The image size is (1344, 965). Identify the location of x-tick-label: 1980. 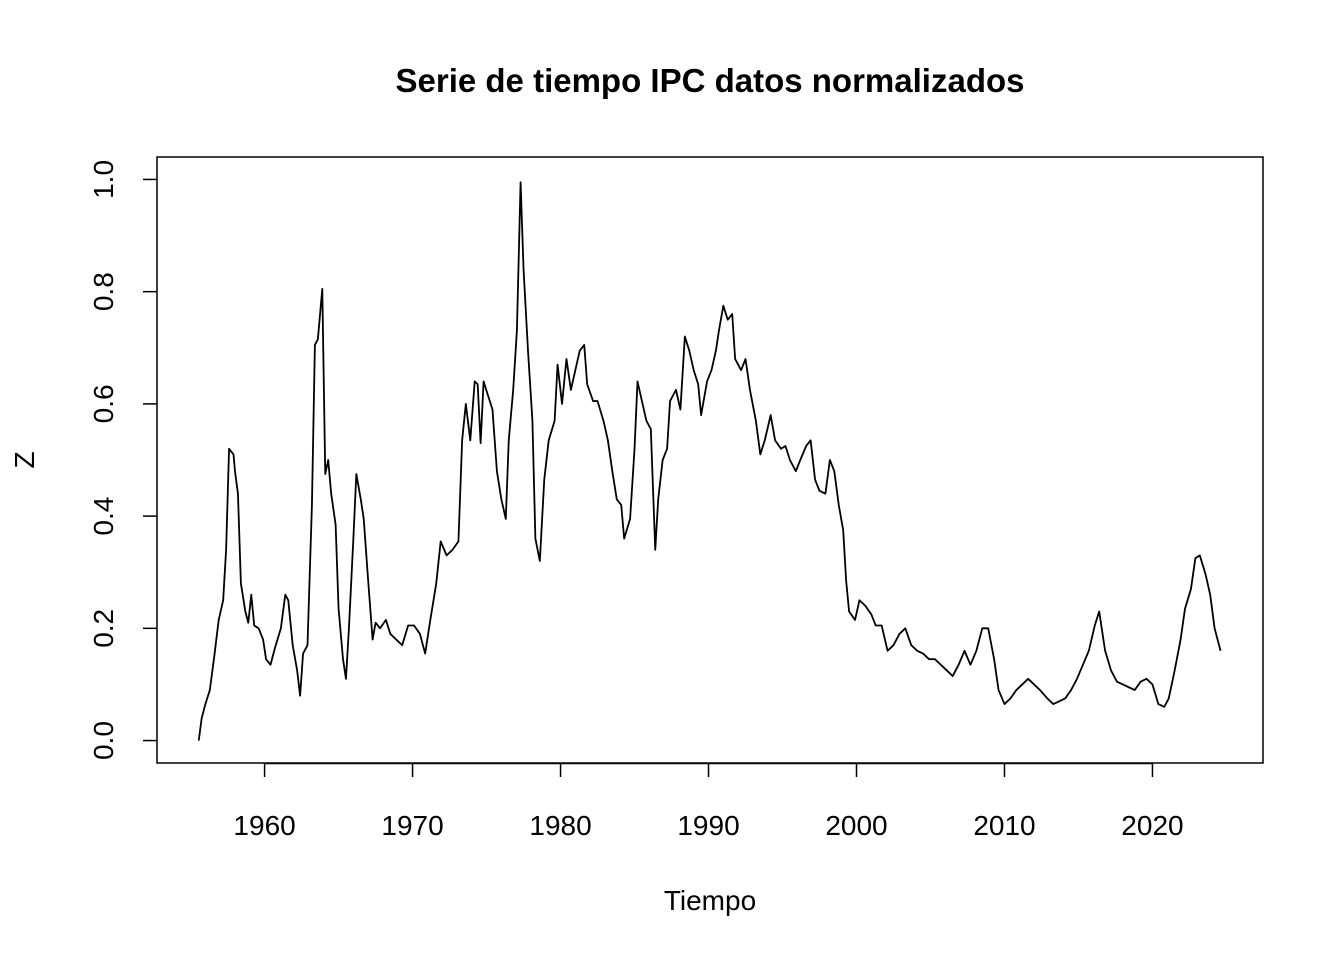
(560, 825).